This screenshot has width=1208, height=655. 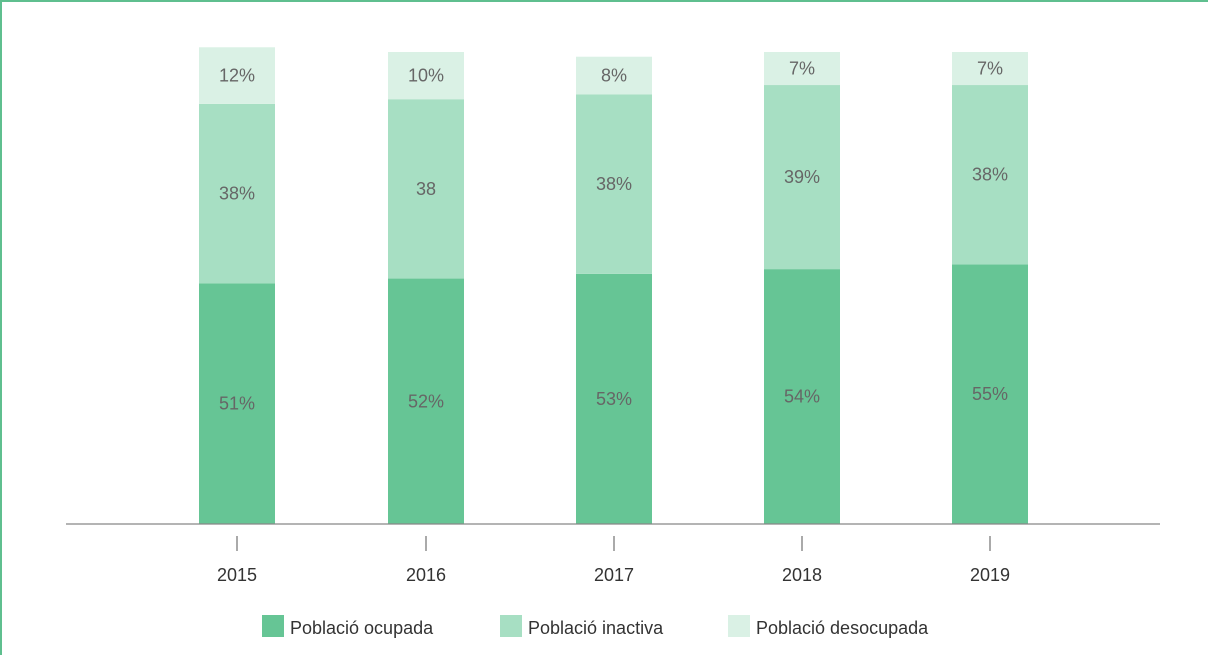 What do you see at coordinates (426, 575) in the screenshot?
I see `x-tick-label: 2016` at bounding box center [426, 575].